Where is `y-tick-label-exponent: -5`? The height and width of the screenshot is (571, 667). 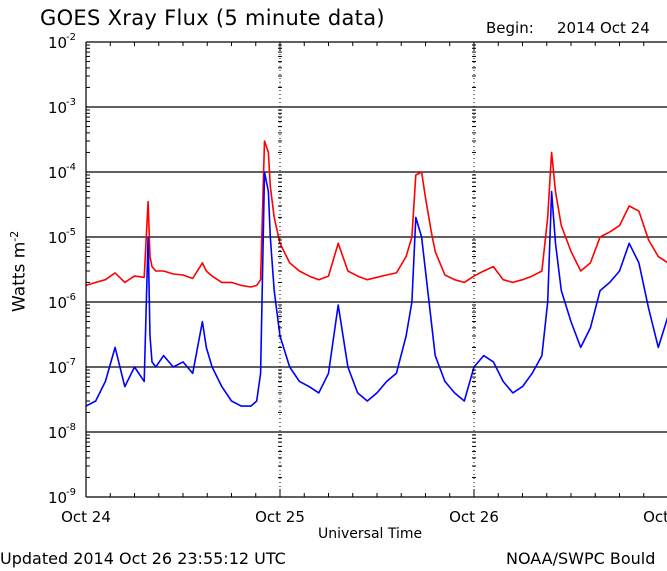 y-tick-label-exponent: -5 is located at coordinates (71, 232).